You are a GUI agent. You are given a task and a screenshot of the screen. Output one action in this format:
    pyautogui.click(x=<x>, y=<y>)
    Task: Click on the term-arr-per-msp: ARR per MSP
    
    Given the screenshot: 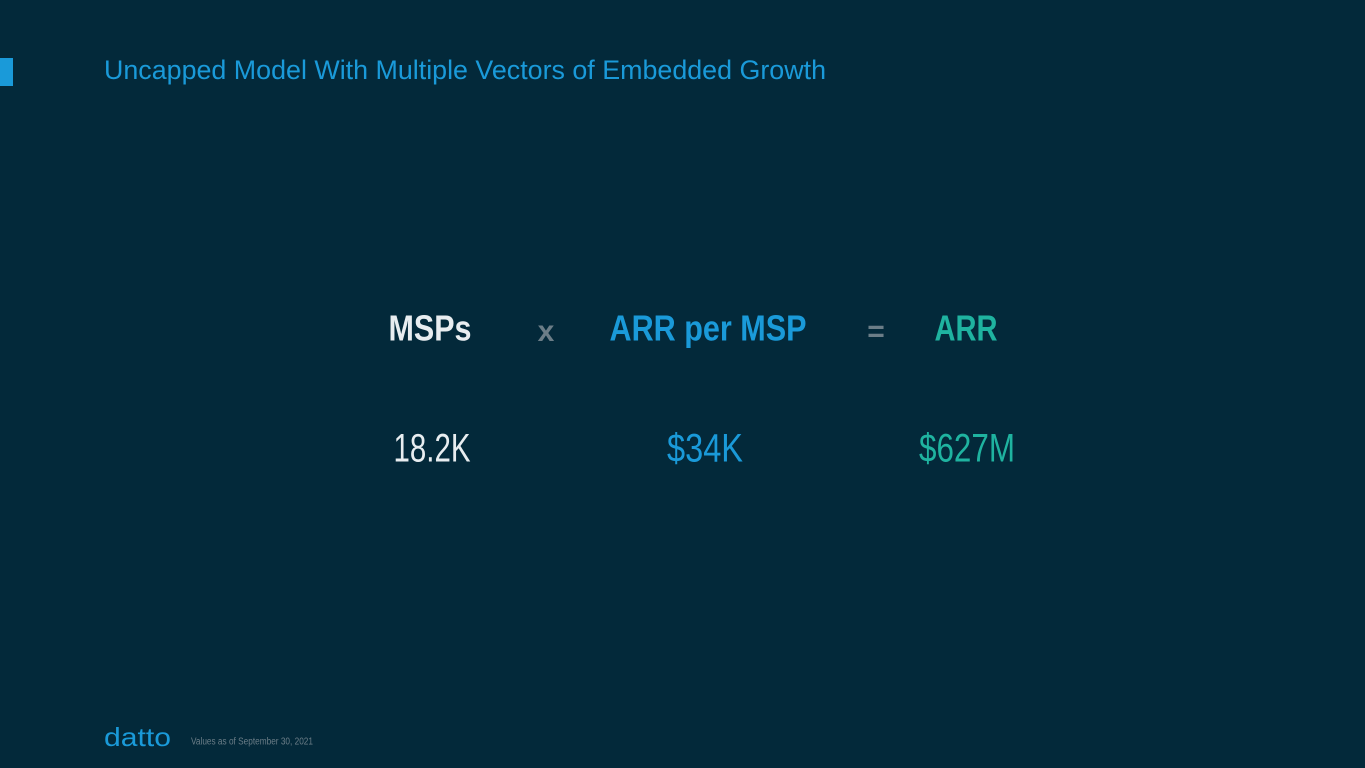 What is the action you would take?
    pyautogui.click(x=708, y=328)
    